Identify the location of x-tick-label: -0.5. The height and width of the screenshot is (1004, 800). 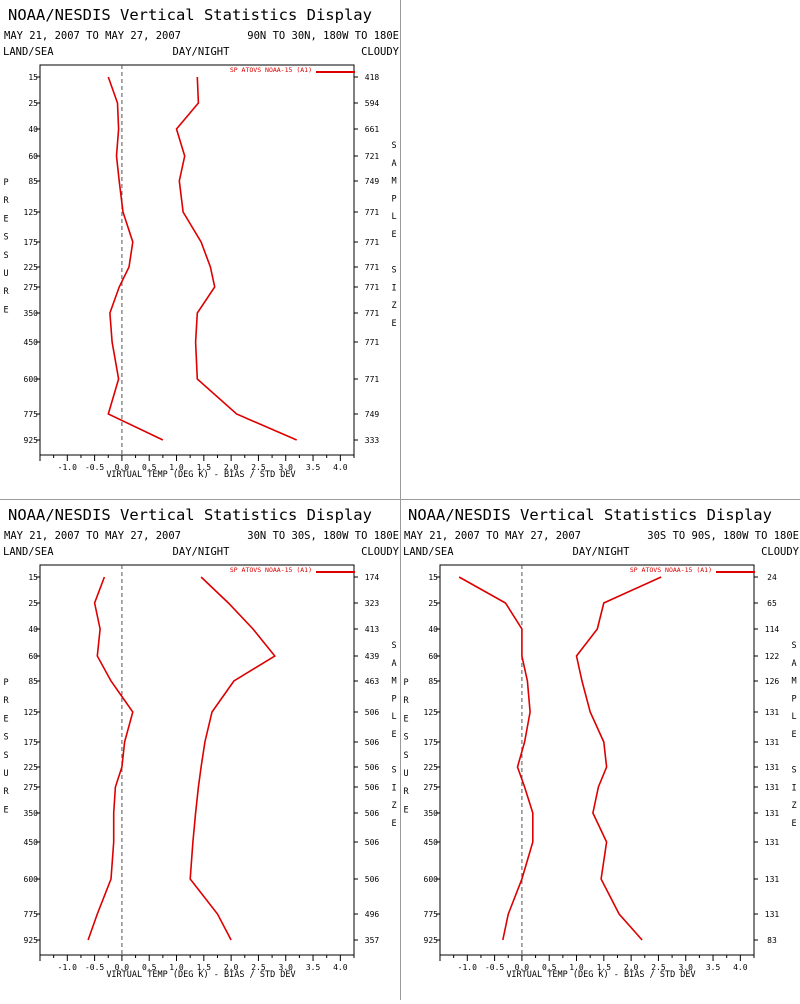
(94, 467).